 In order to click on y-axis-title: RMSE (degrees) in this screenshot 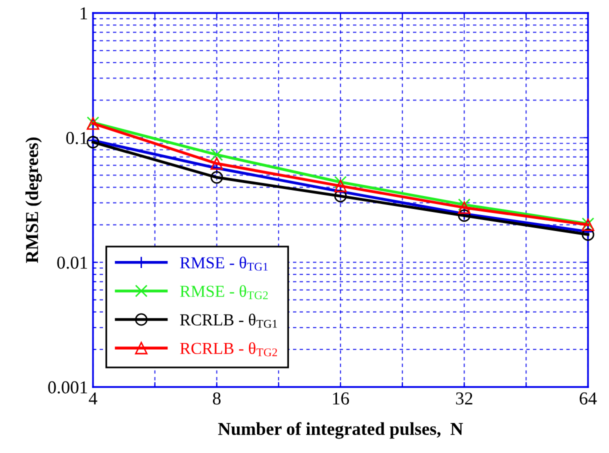, I will do `click(33, 200)`.